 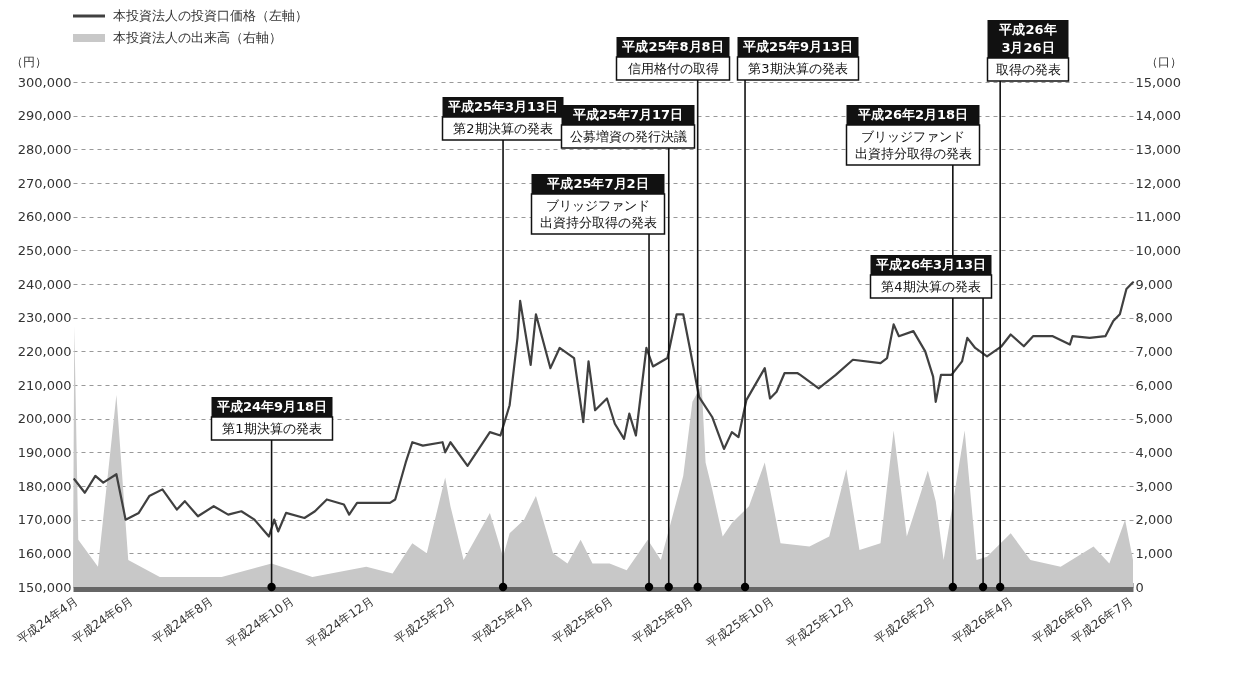 What do you see at coordinates (210, 15) in the screenshot?
I see `legend-label: 本投資法人の投資口価格（左軸）` at bounding box center [210, 15].